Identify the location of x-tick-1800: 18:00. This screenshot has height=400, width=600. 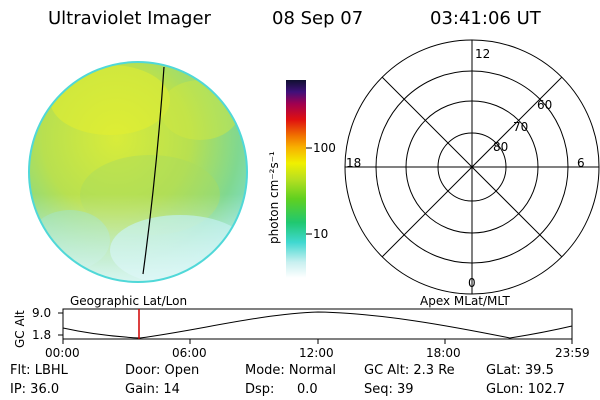
(443, 353).